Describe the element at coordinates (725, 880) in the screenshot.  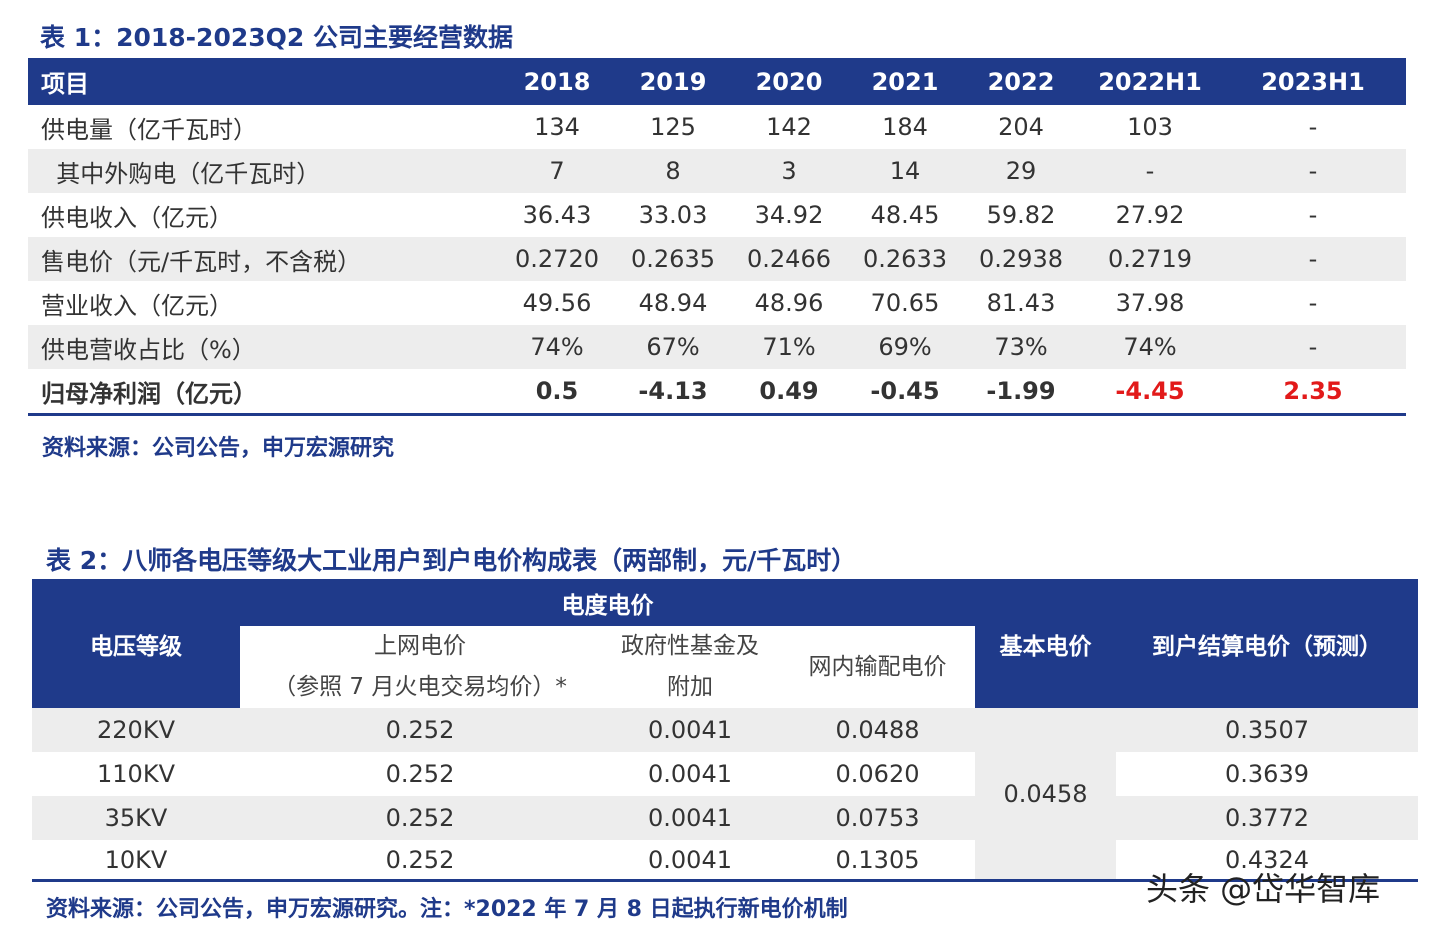
I see `table2-bottom-rule` at that location.